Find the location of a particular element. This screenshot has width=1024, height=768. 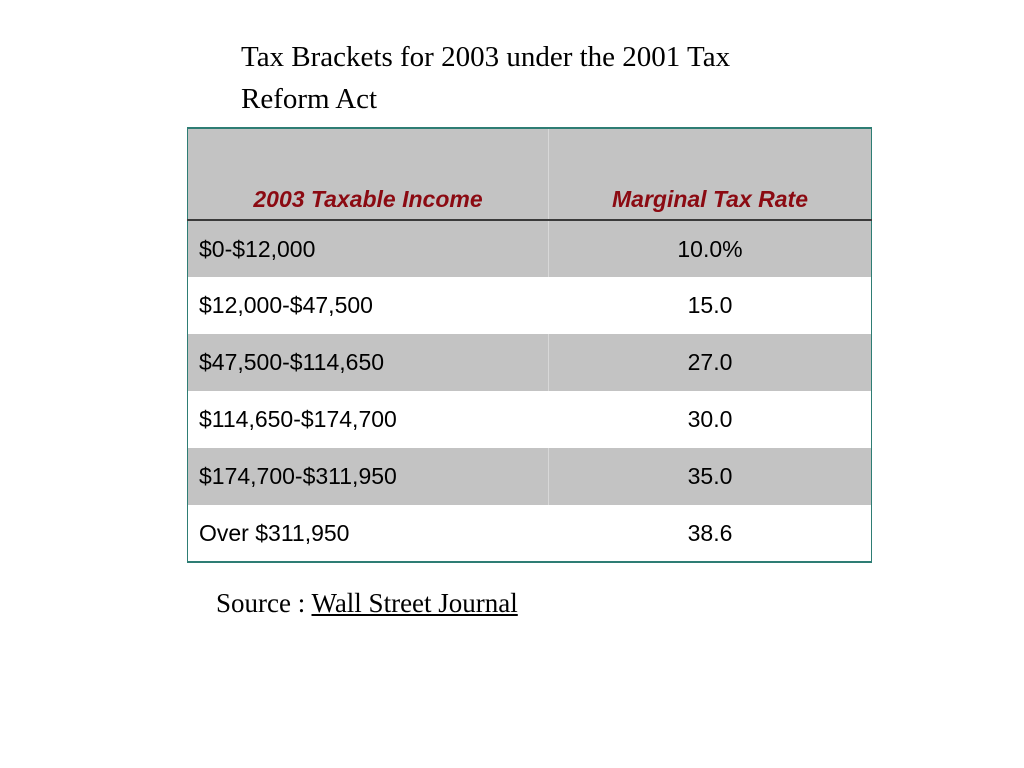

income-bracket-cell: $0-$12,000 is located at coordinates (368, 248).